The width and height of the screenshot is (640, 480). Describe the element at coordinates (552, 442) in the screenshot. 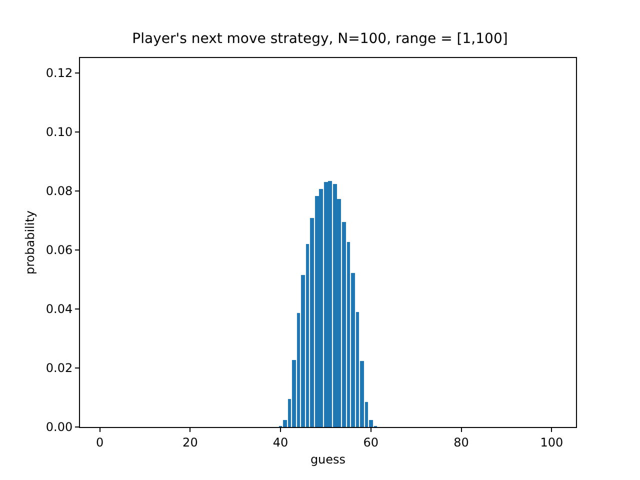

I see `x-tick-label: 100` at that location.